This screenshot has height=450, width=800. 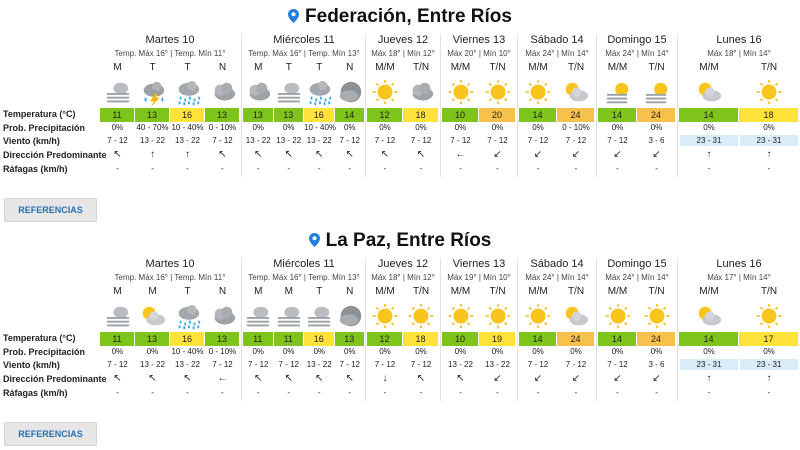 What do you see at coordinates (44, 352) in the screenshot?
I see `row-label: Prob. Precipitación` at bounding box center [44, 352].